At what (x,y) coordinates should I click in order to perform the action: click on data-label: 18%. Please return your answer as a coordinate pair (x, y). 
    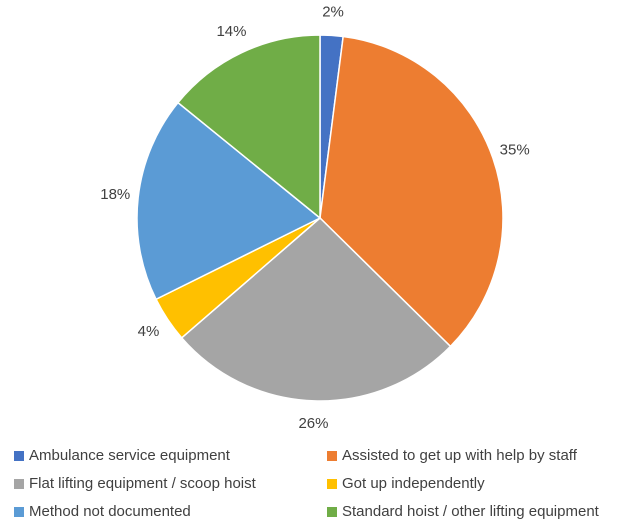
    Looking at the image, I should click on (115, 194).